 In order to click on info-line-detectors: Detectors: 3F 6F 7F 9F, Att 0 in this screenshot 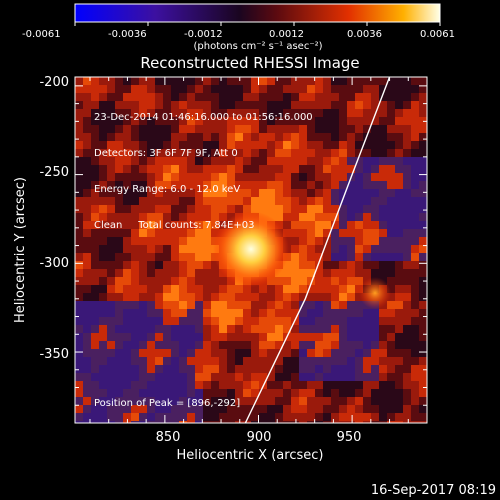, I will do `click(166, 153)`.